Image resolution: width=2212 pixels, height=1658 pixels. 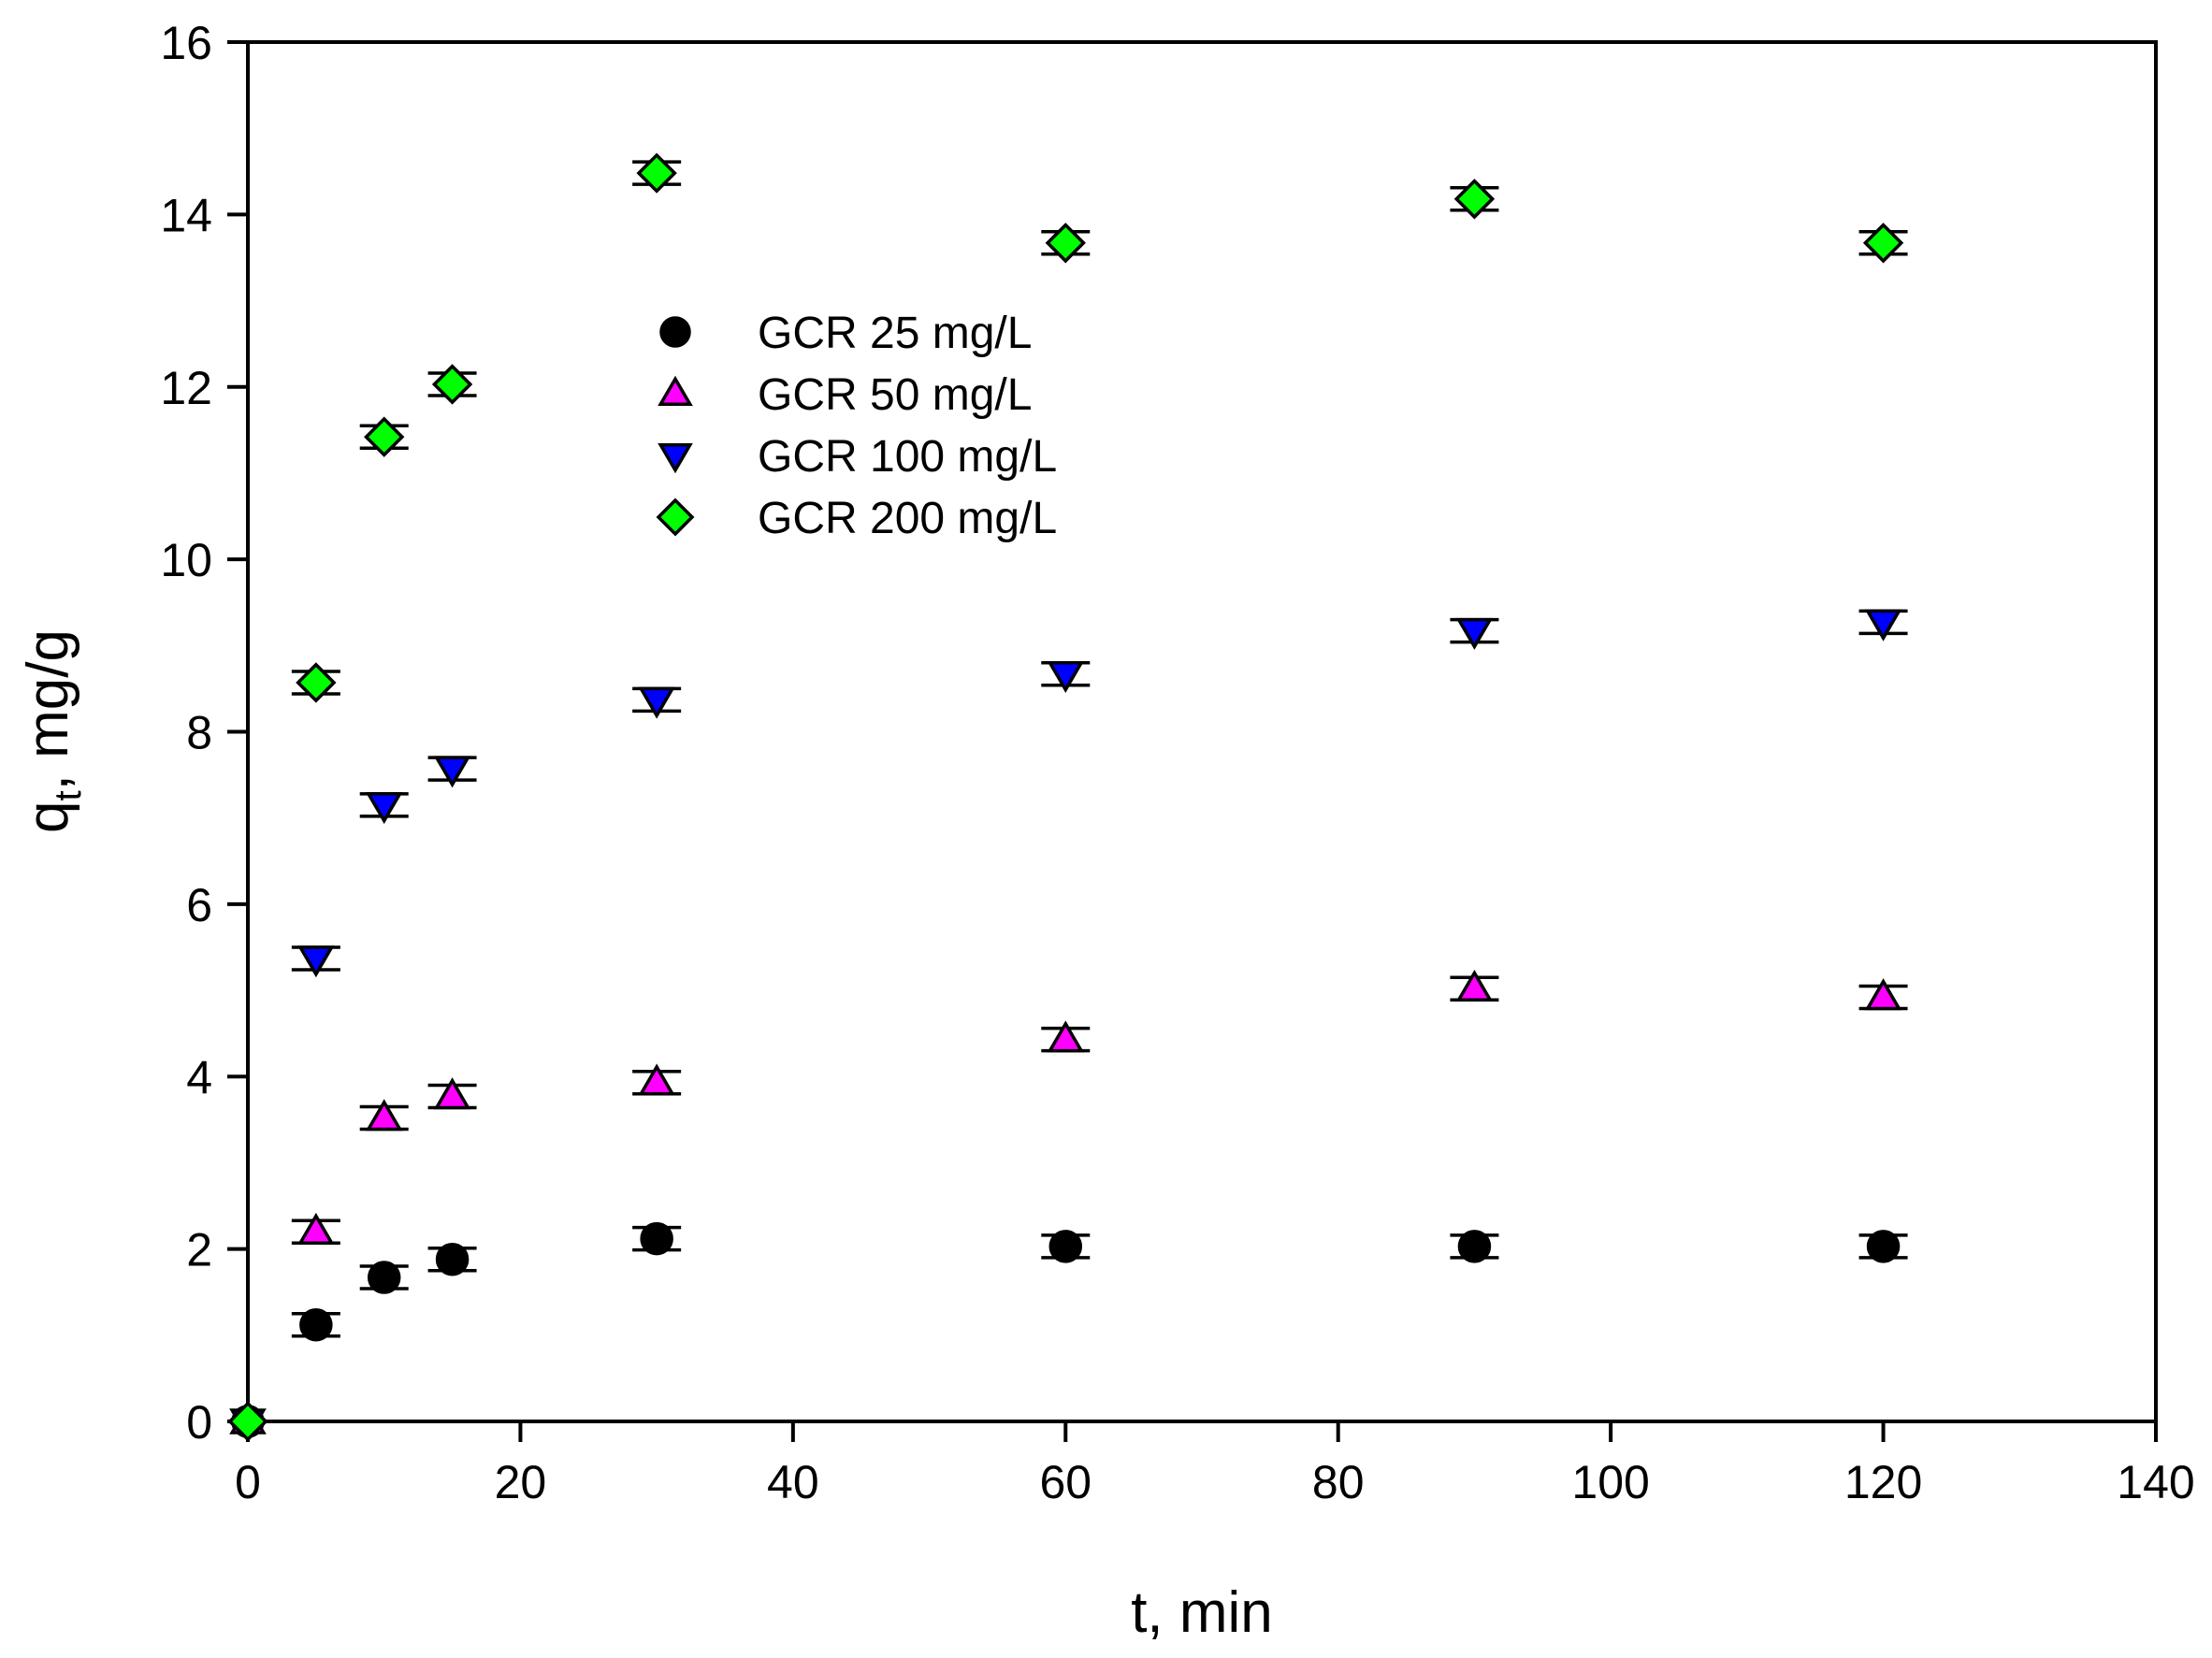 What do you see at coordinates (186, 43) in the screenshot?
I see `y-tick-label-16: 16` at bounding box center [186, 43].